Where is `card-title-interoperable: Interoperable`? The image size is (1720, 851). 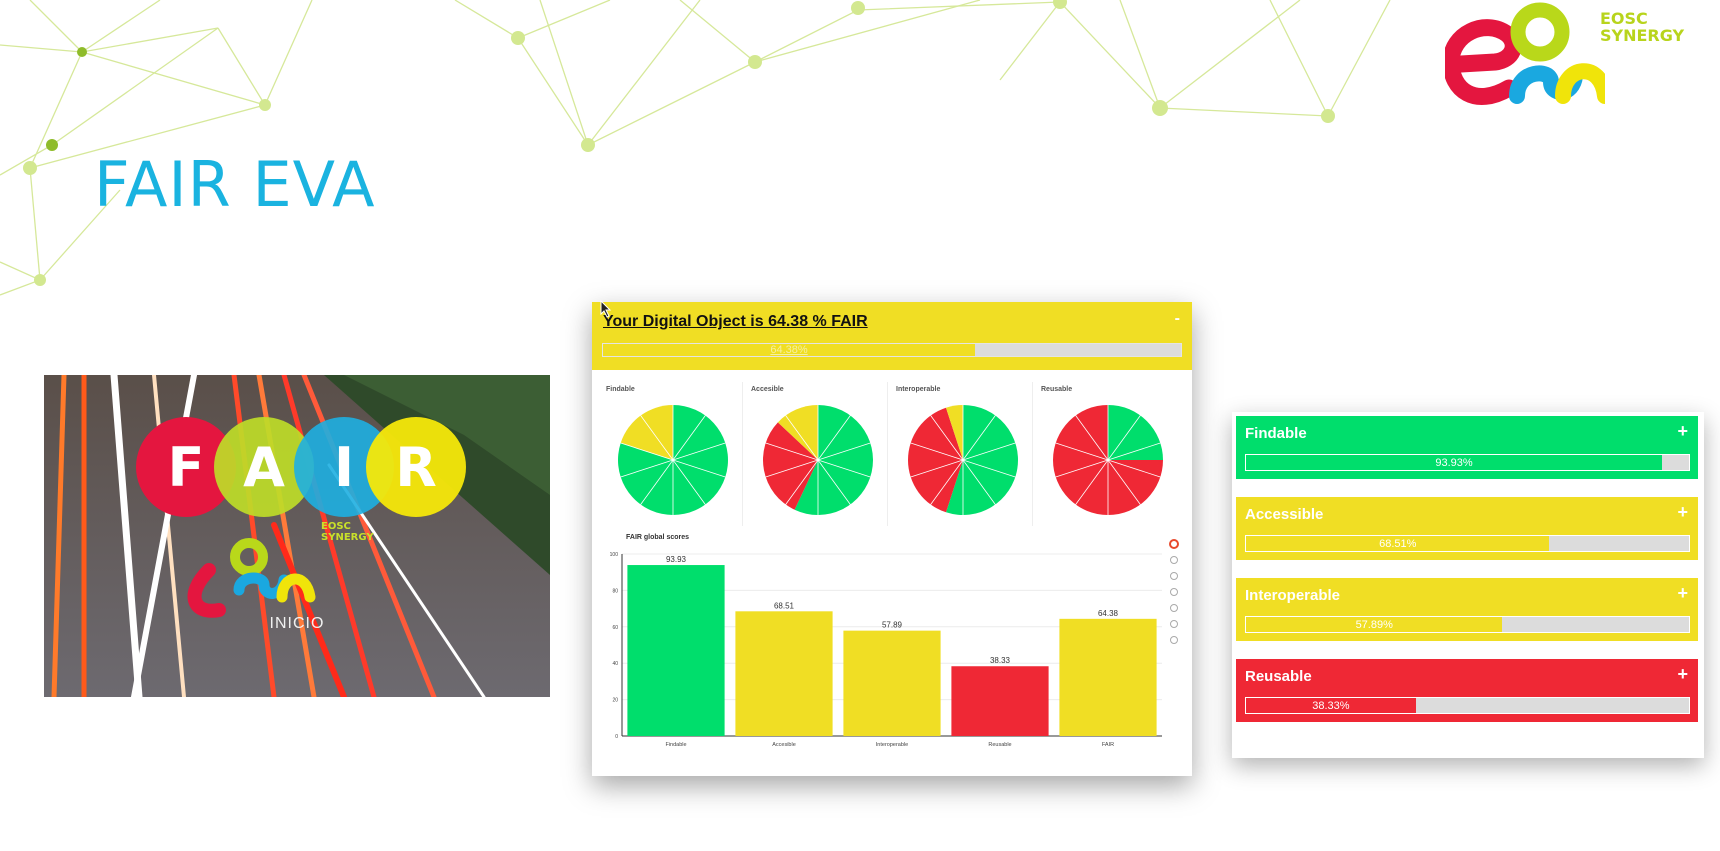 card-title-interoperable: Interoperable is located at coordinates (1293, 595).